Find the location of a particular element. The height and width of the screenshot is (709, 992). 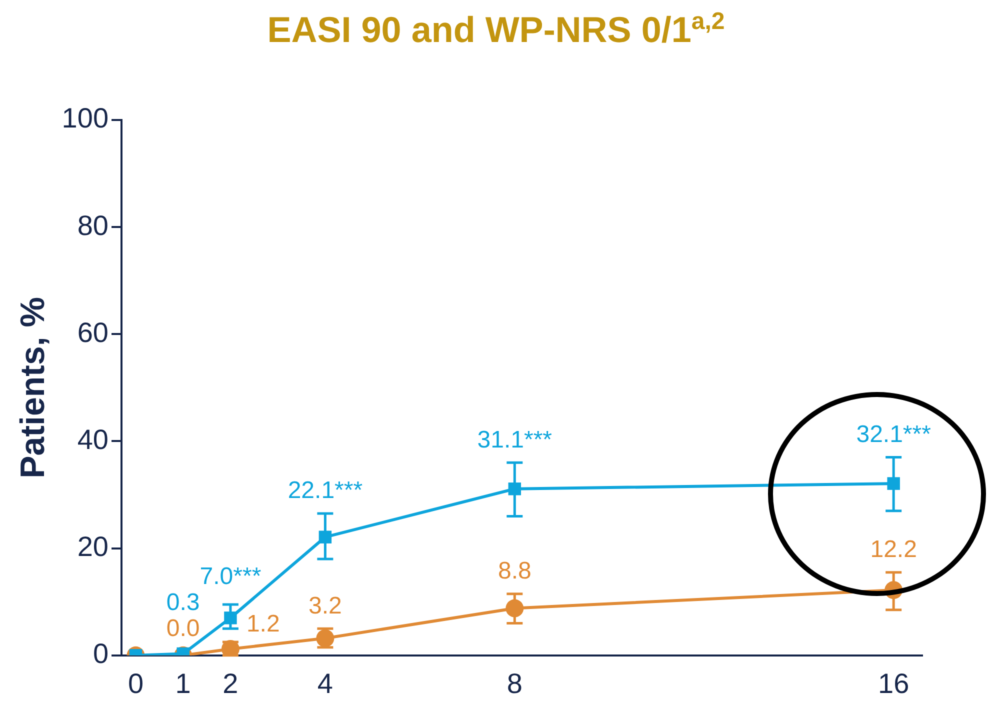

y-tick-label: 100 is located at coordinates (85, 118).